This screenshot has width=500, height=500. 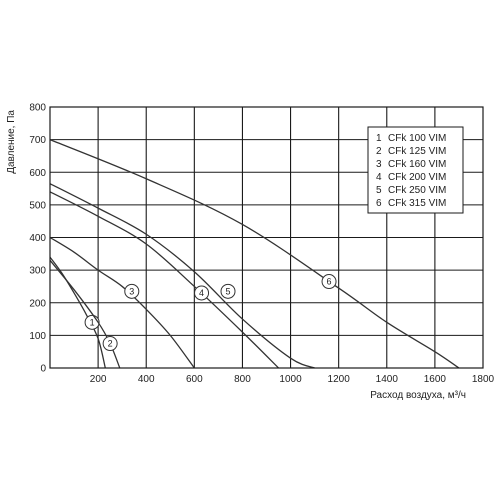 What do you see at coordinates (379, 177) in the screenshot?
I see `legend-number: 4` at bounding box center [379, 177].